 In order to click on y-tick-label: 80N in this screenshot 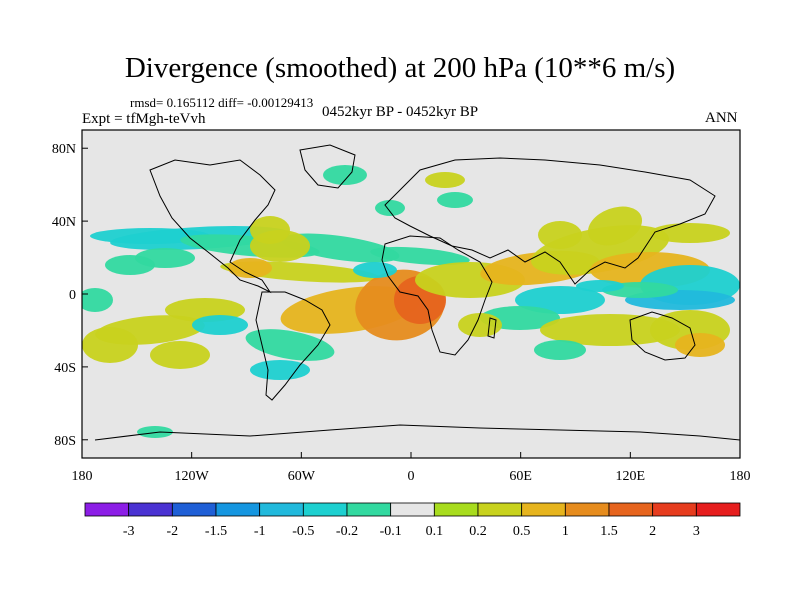, I will do `click(64, 149)`.